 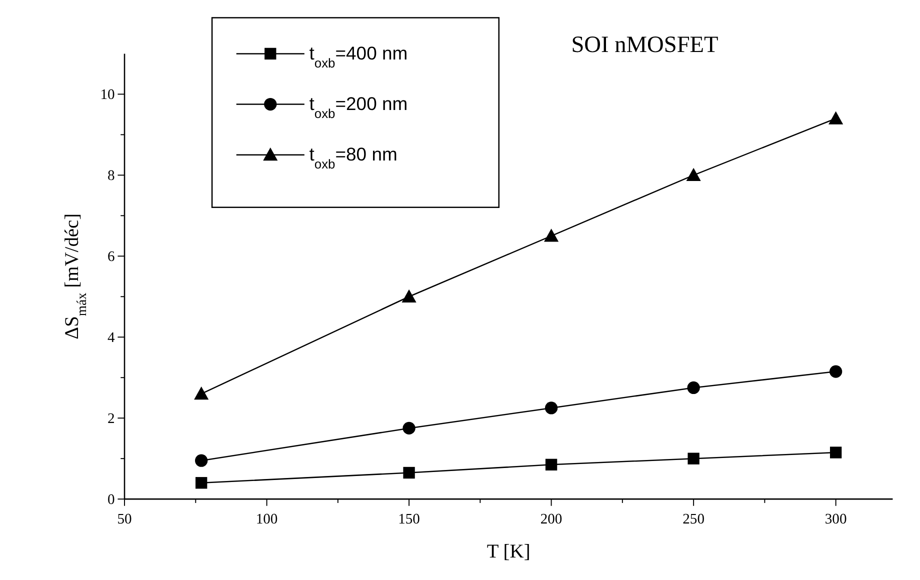 What do you see at coordinates (111, 176) in the screenshot?
I see `y-tick-label: 8` at bounding box center [111, 176].